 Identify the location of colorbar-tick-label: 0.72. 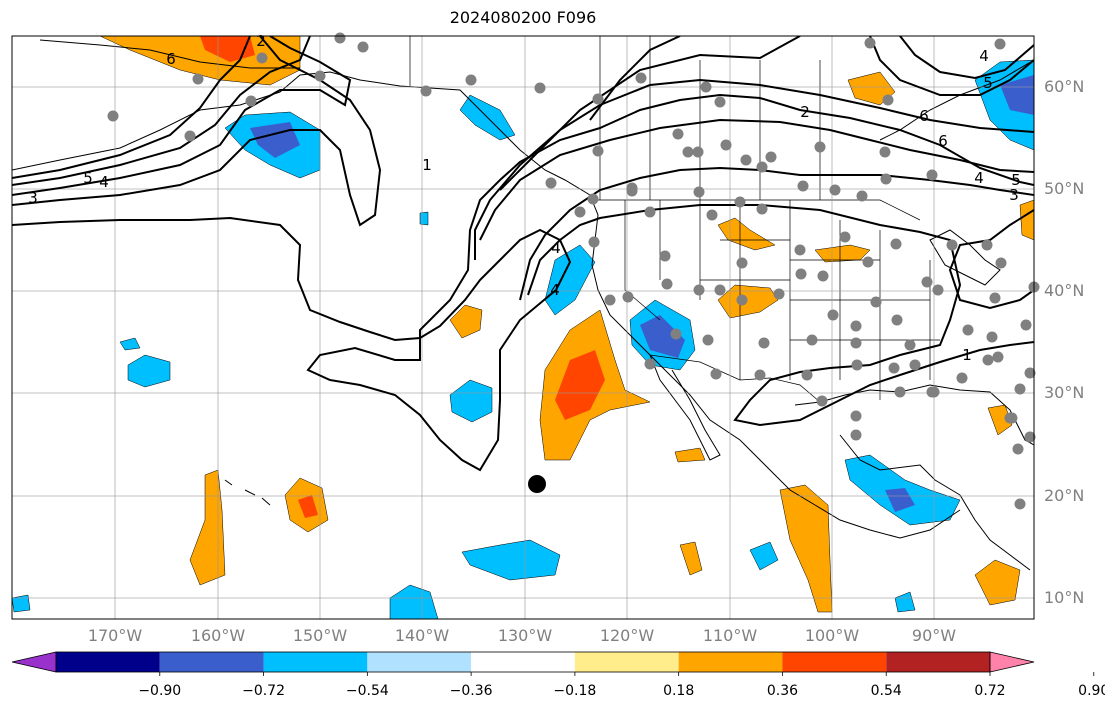
(990, 691).